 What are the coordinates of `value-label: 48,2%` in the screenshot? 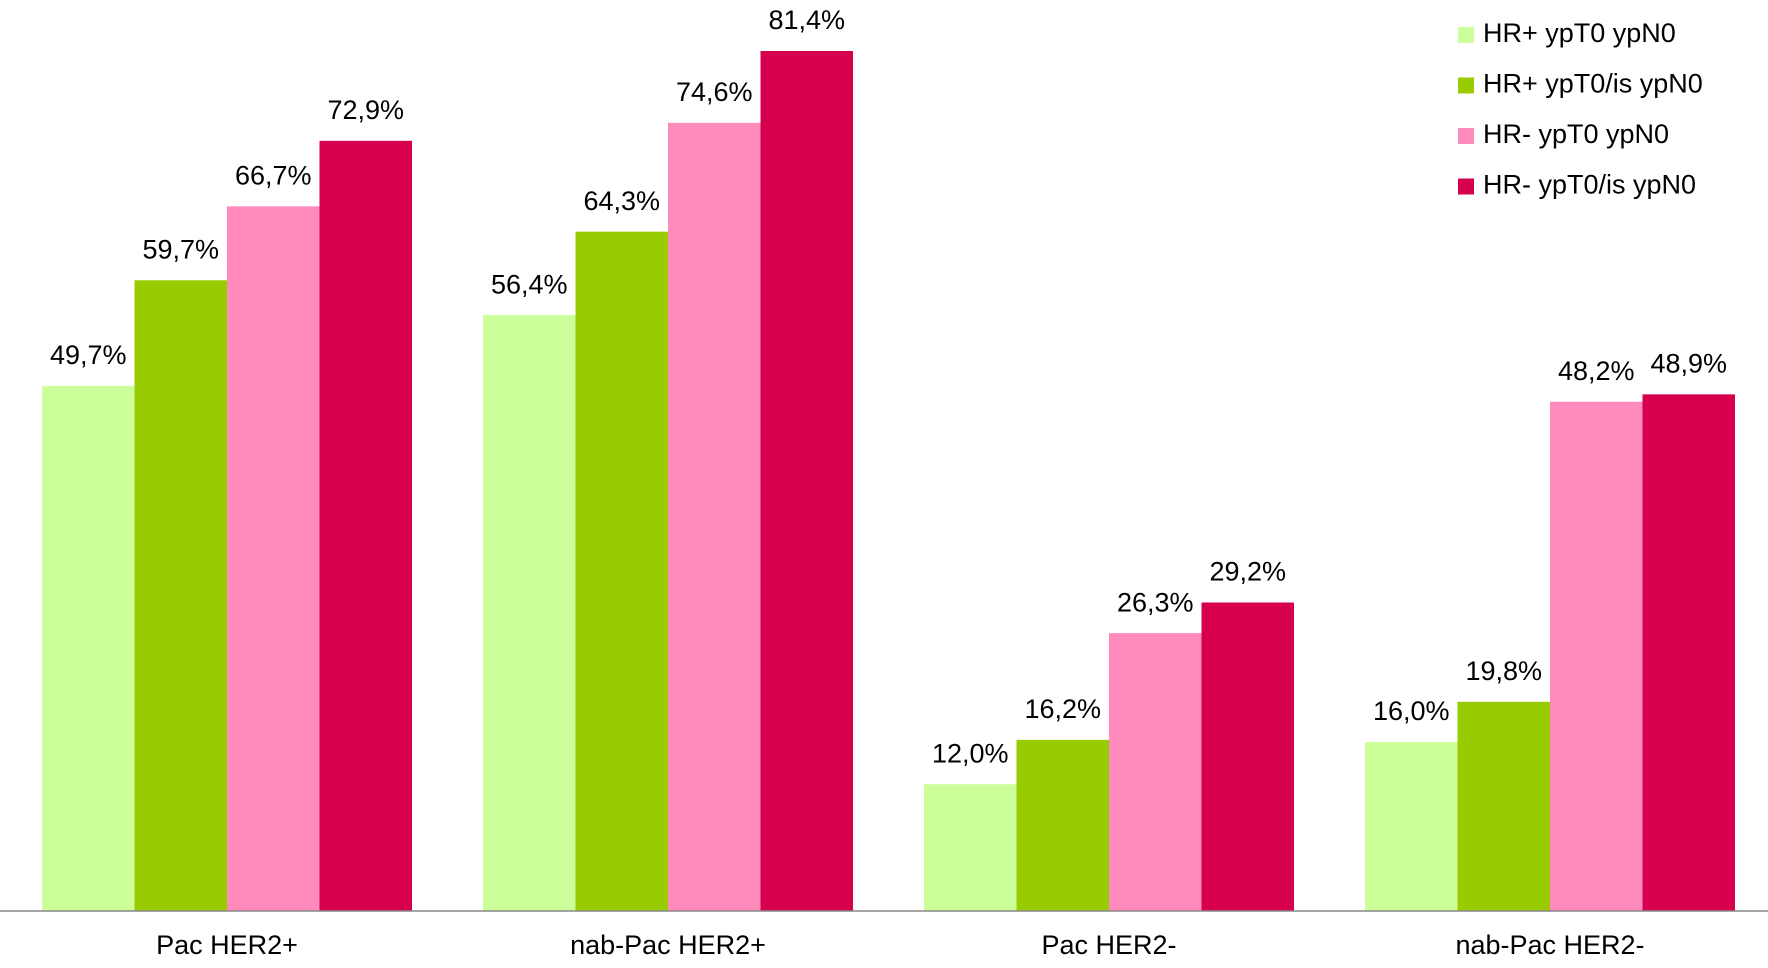 It's located at (1596, 371).